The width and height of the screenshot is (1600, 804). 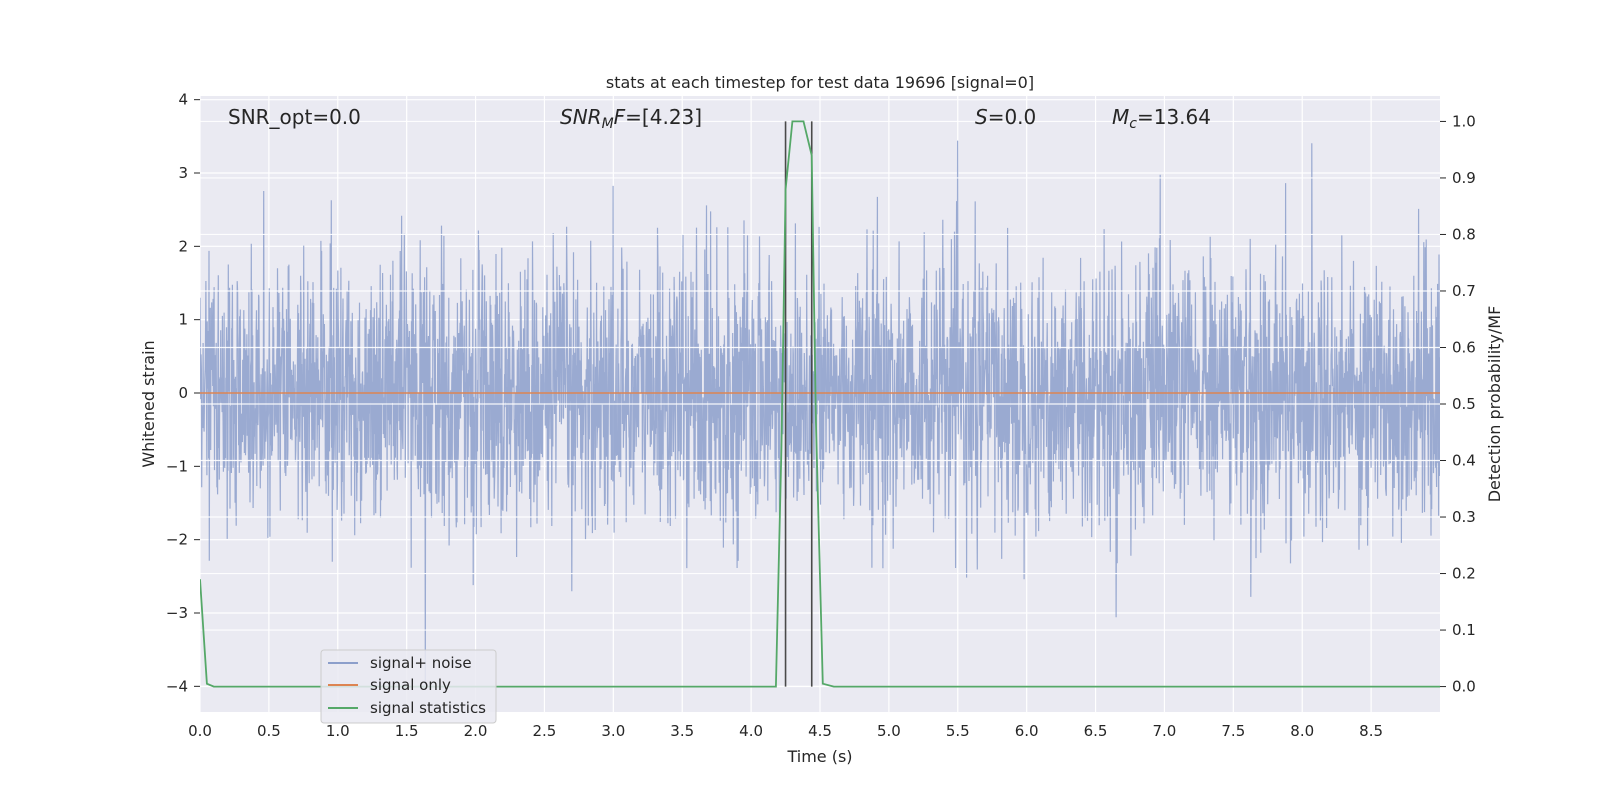 I want to click on annotation-snr-opt: SNR_opt=0.0, so click(x=294, y=117).